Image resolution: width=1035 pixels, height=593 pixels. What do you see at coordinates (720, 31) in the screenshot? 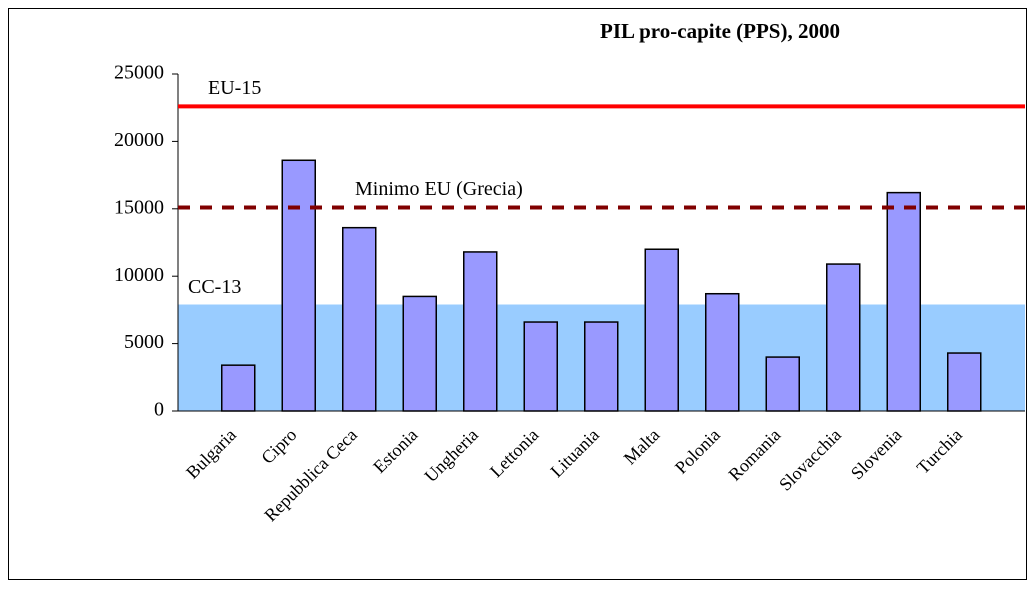
I see `chart-title: PIL pro-capite (PPS), 2000` at bounding box center [720, 31].